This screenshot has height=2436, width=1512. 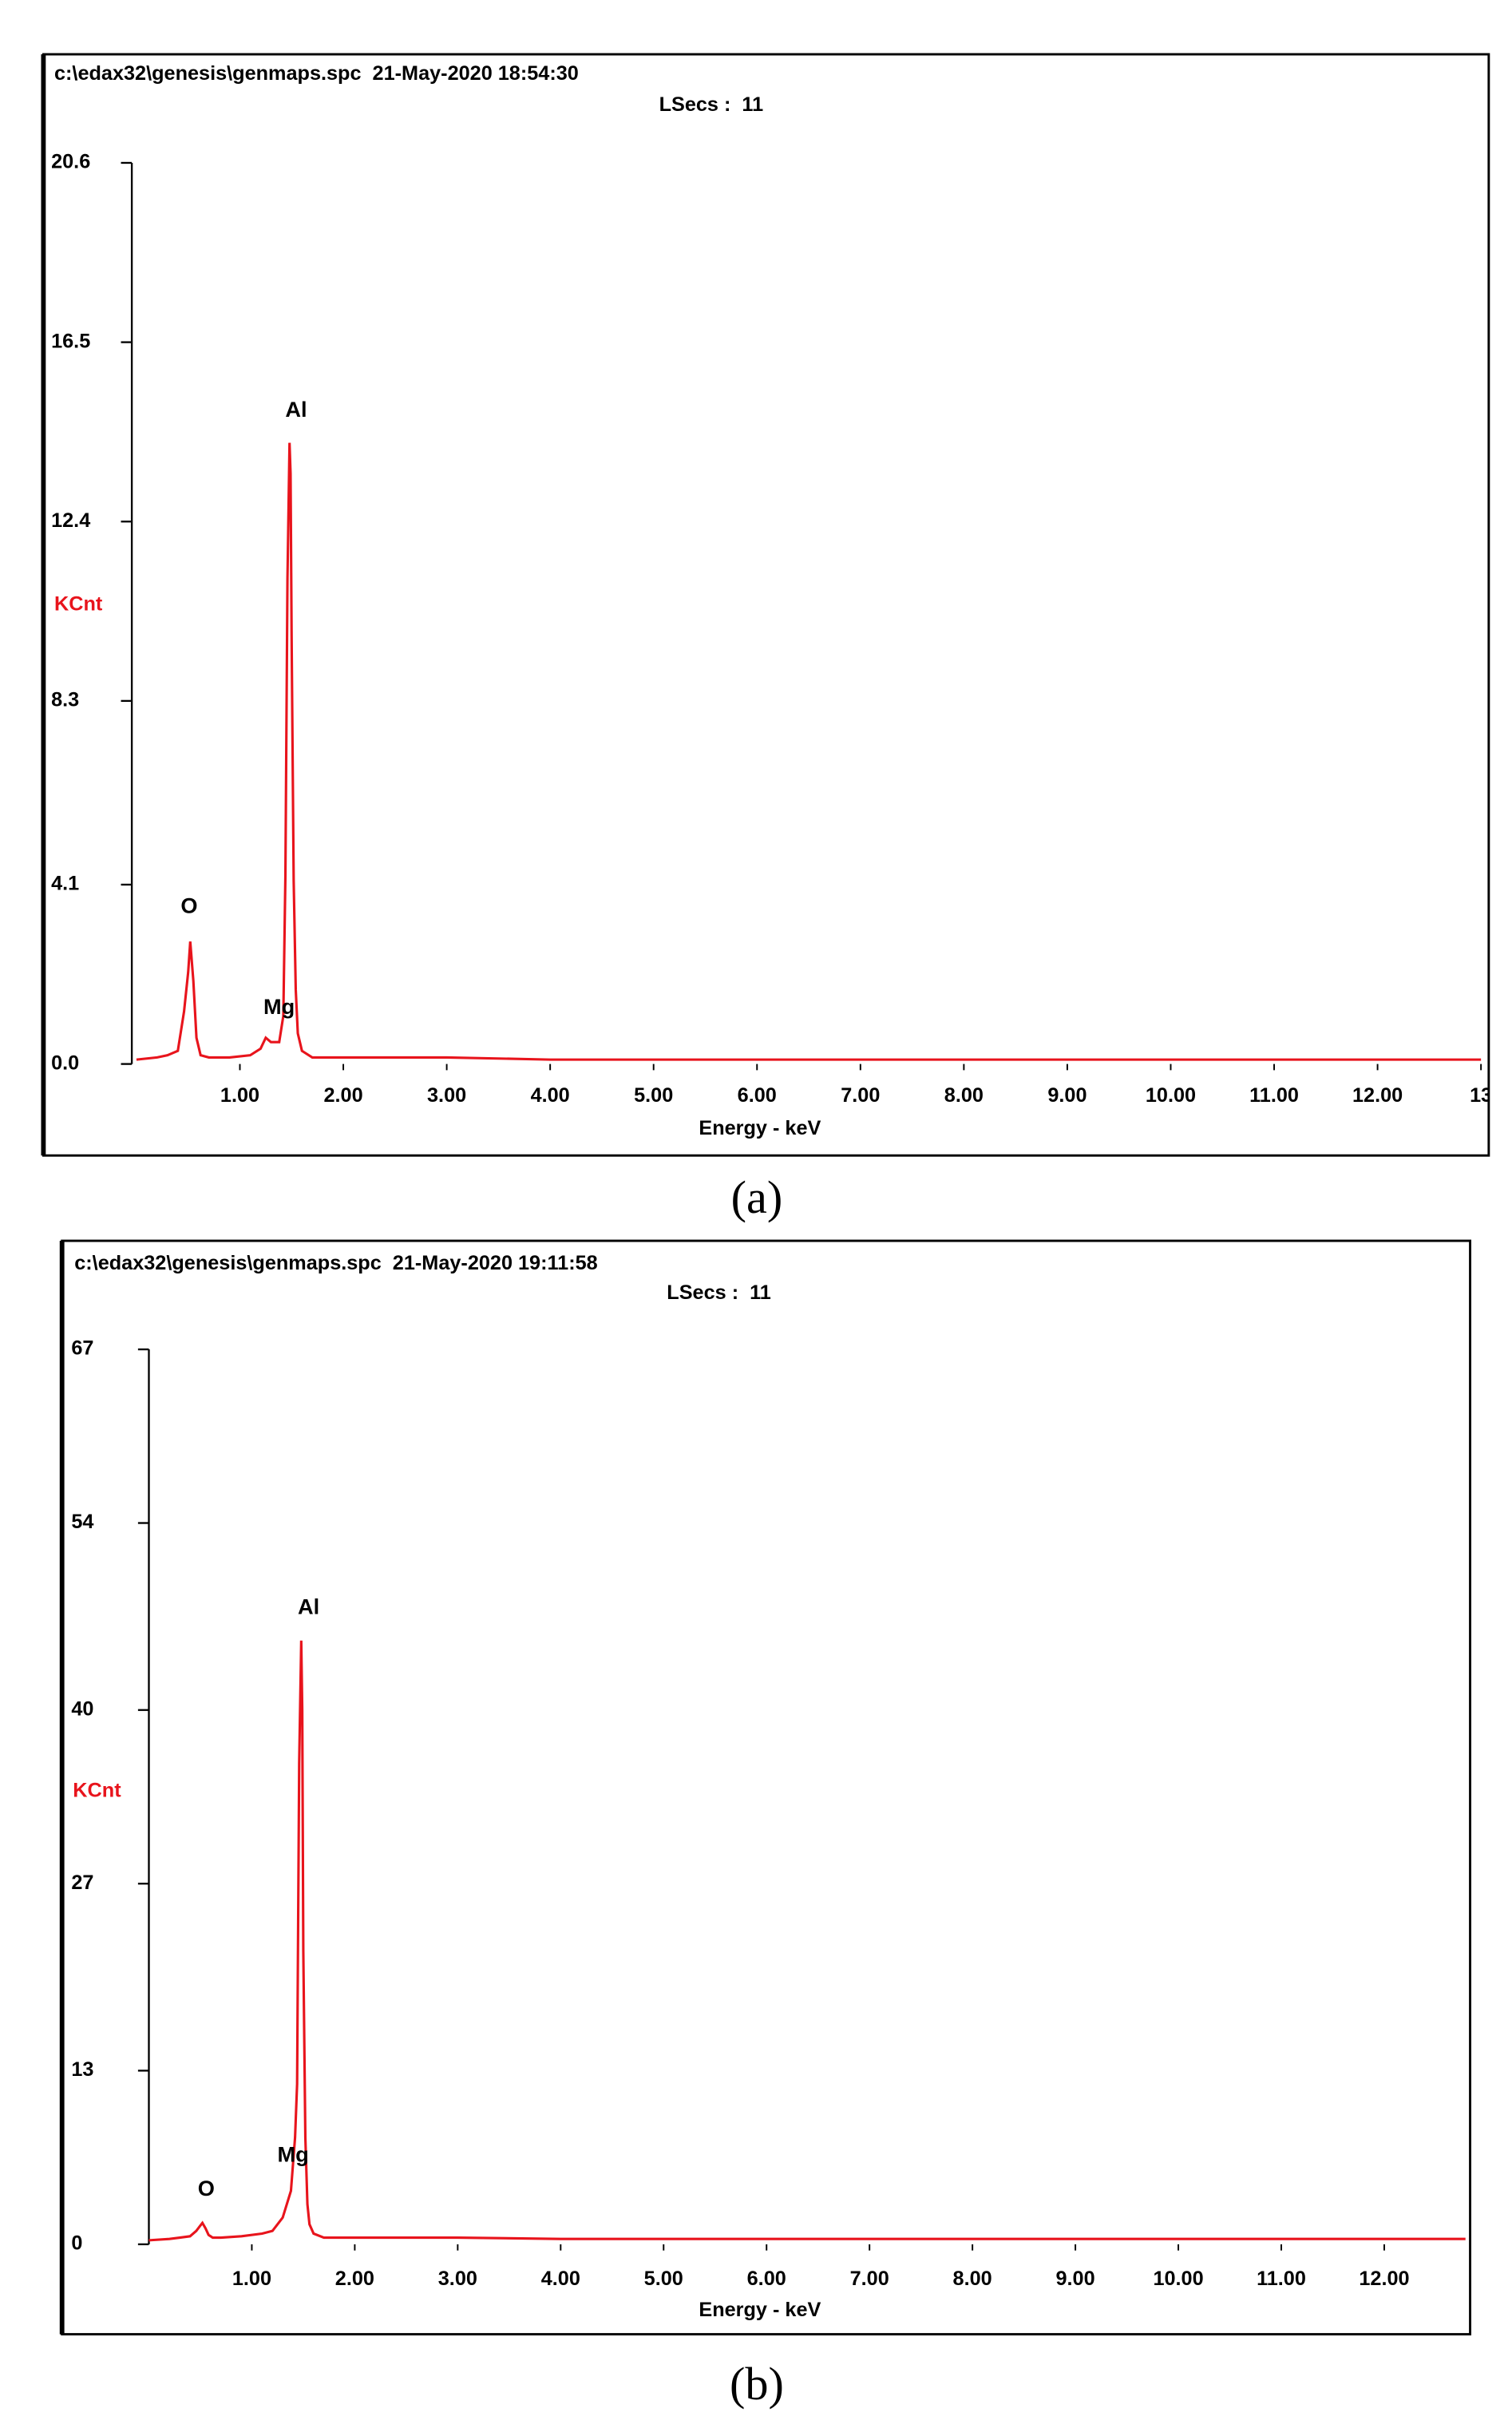 I want to click on y-tick-label: 67, so click(x=82, y=1348).